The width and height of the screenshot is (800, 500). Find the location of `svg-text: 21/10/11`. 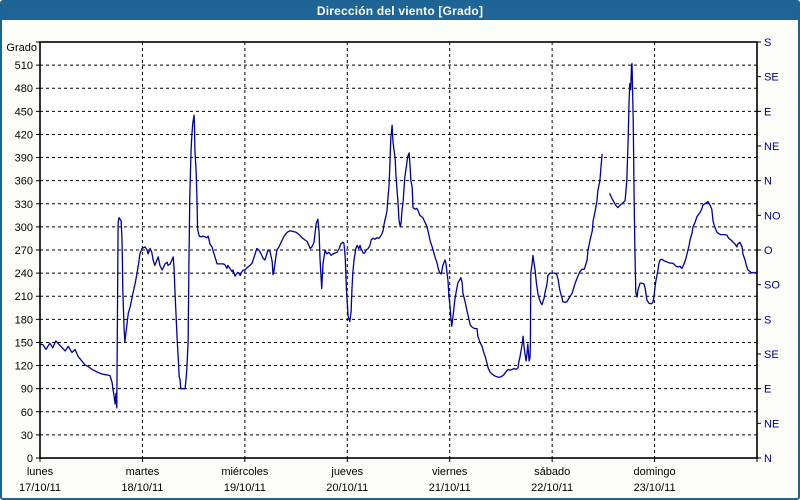

svg-text: 21/10/11 is located at coordinates (450, 488).